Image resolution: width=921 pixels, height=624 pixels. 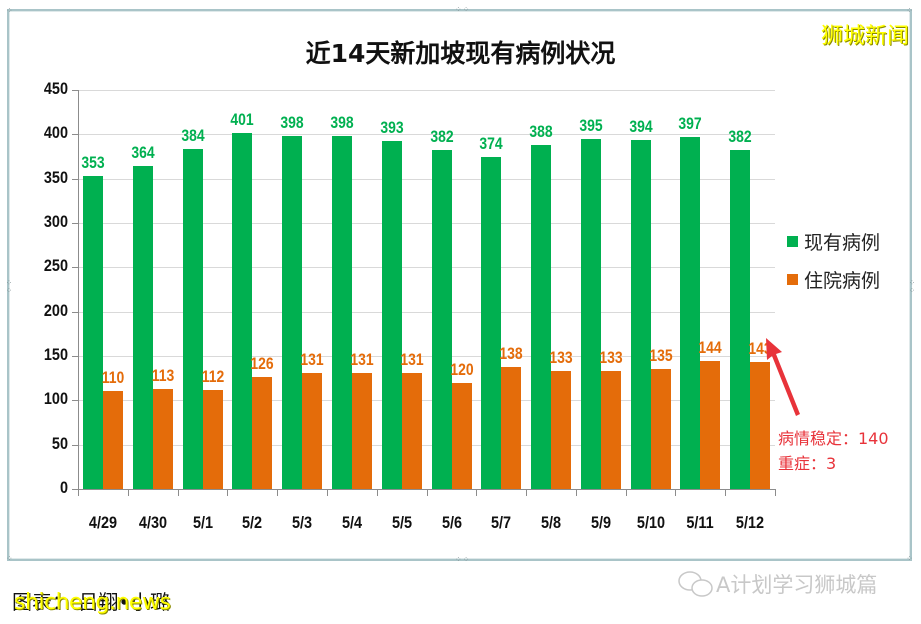 I want to click on legend-swatch-orange, so click(x=792, y=279).